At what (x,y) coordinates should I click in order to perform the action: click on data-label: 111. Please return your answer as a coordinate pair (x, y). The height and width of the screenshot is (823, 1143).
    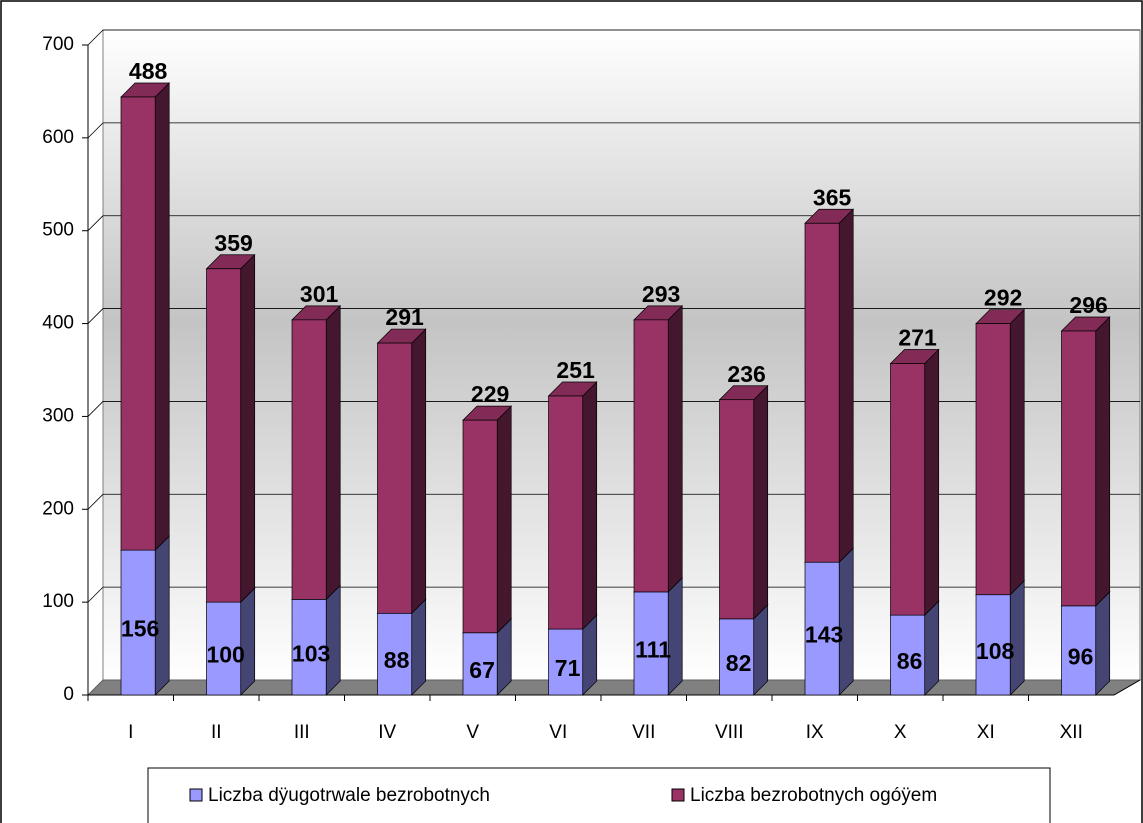
    Looking at the image, I should click on (653, 650).